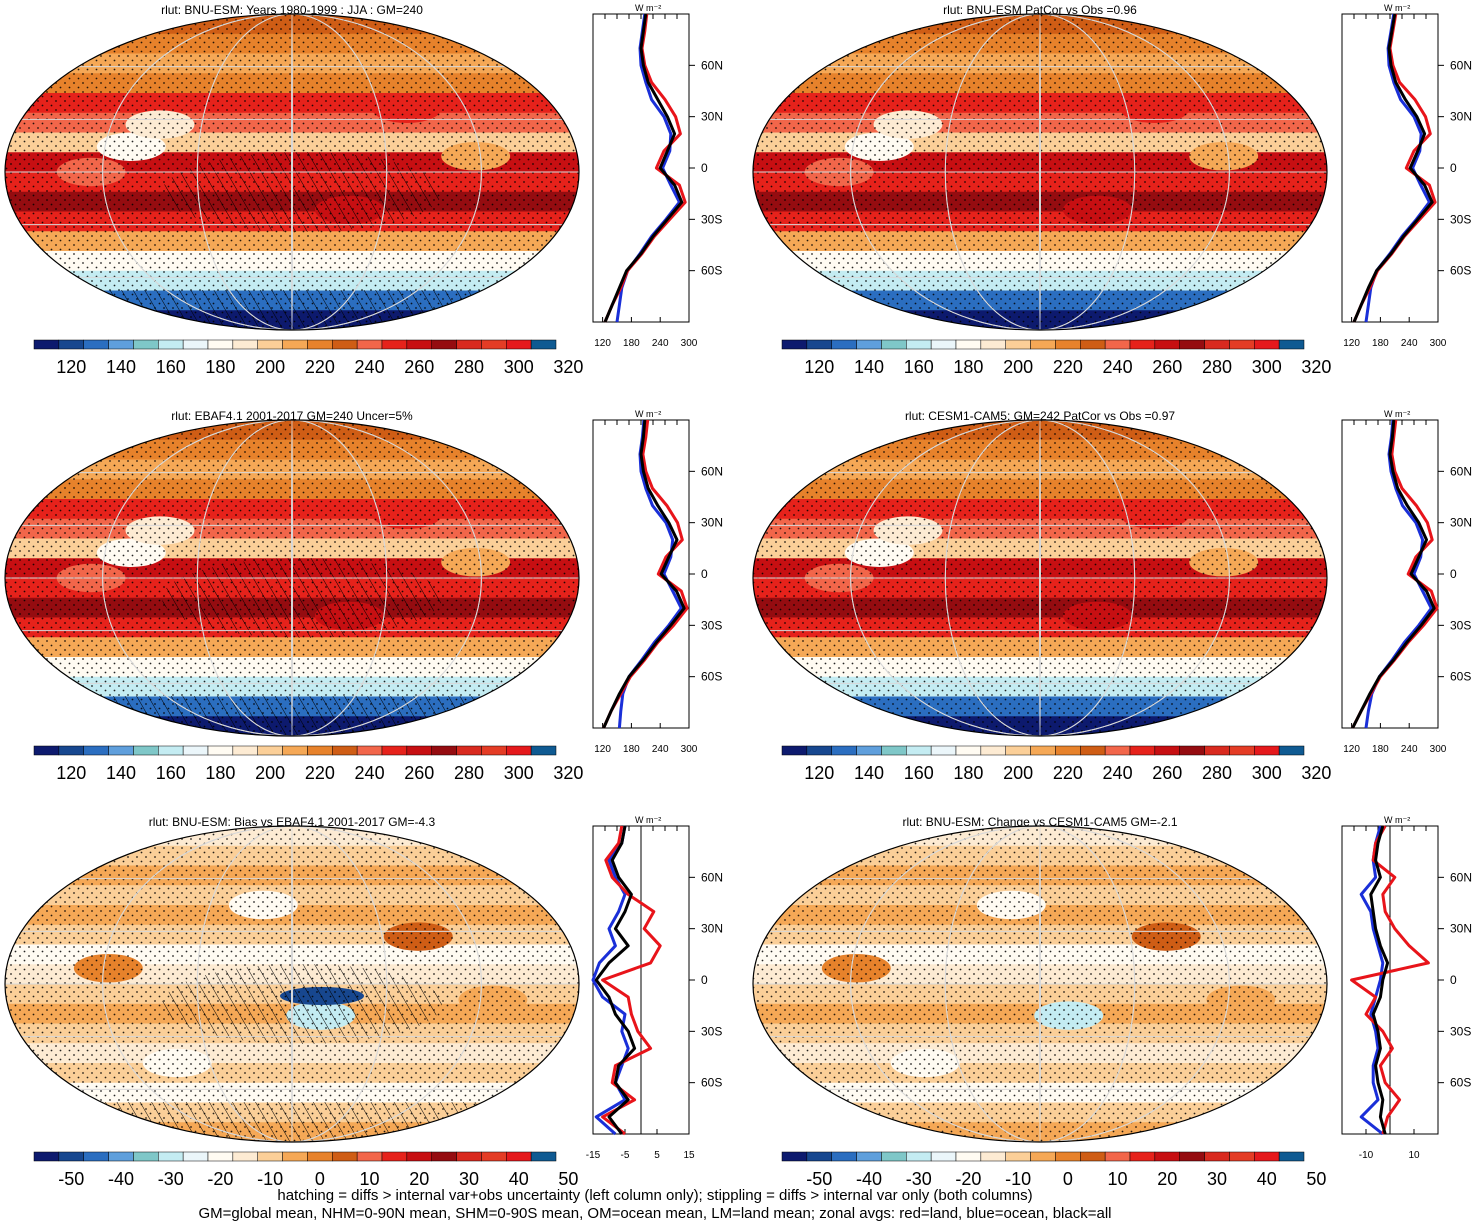 This screenshot has height=1222, width=1483. I want to click on map-border, so click(292, 578).